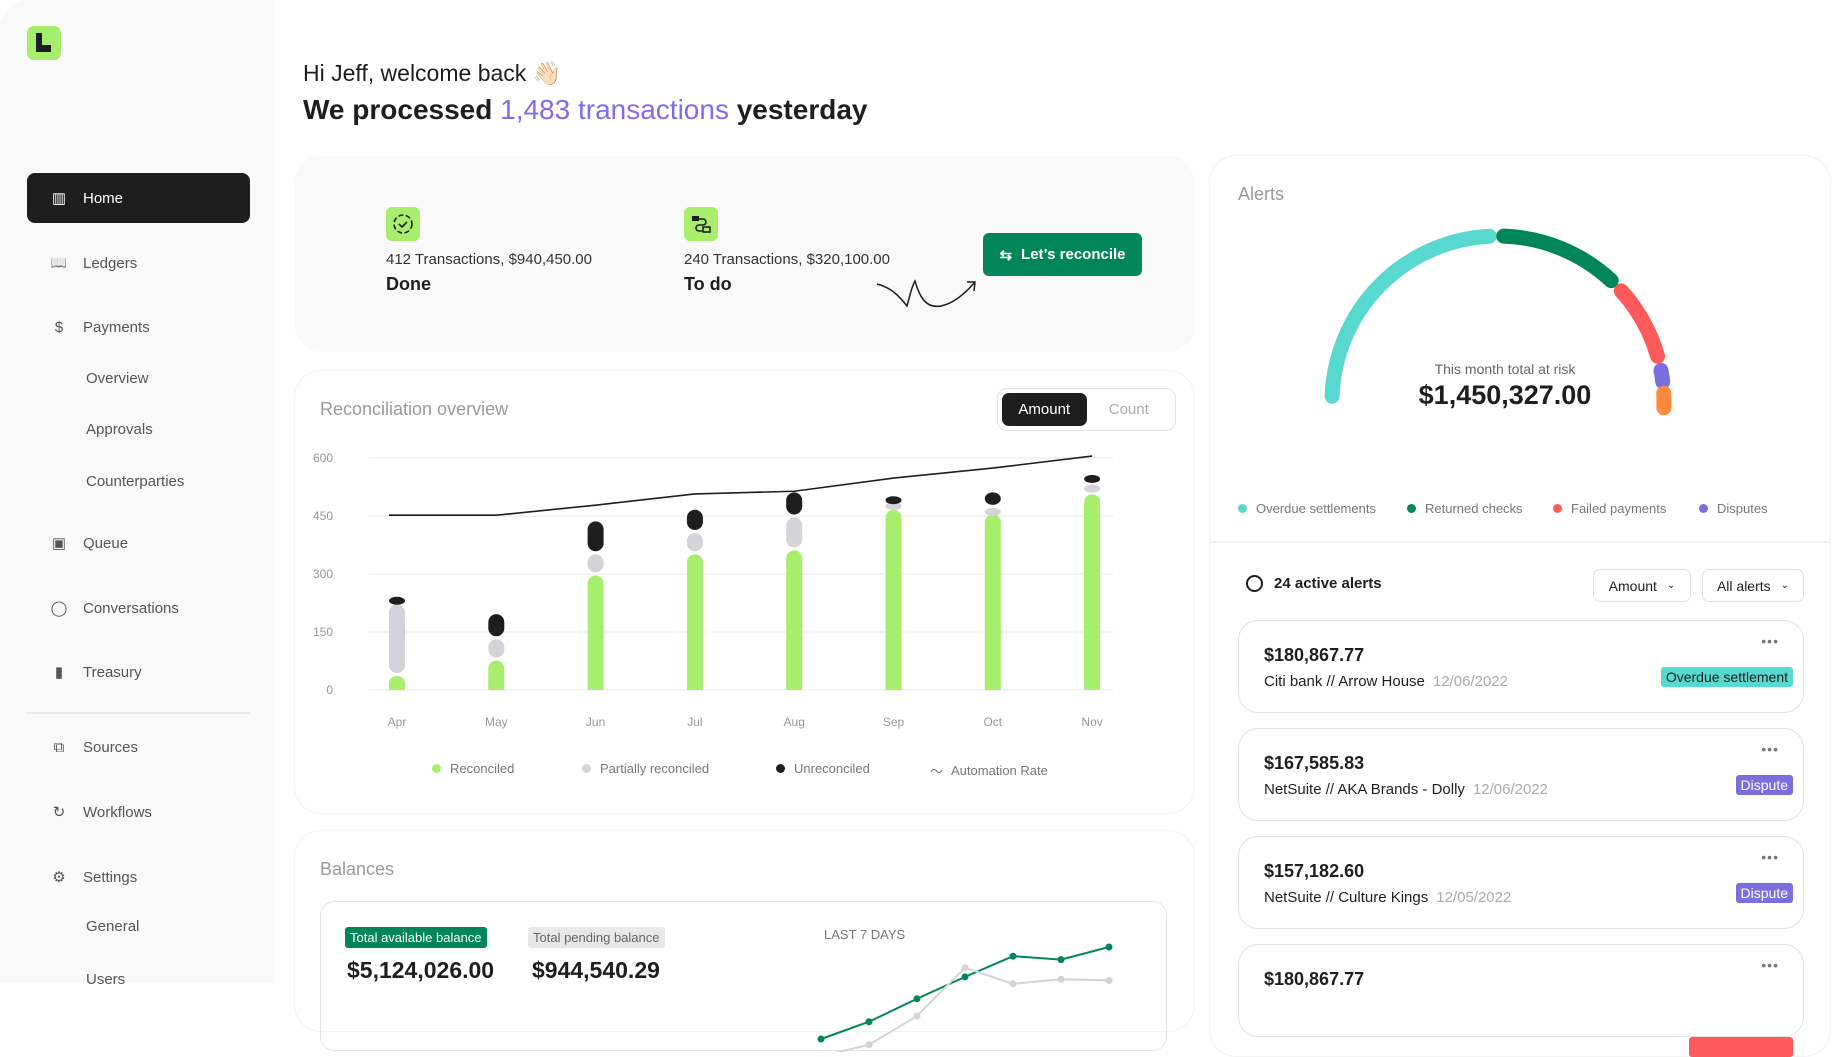 The image size is (1846, 1057). Describe the element at coordinates (138, 543) in the screenshot. I see `sidebar-item-queue: ▣Queue` at that location.